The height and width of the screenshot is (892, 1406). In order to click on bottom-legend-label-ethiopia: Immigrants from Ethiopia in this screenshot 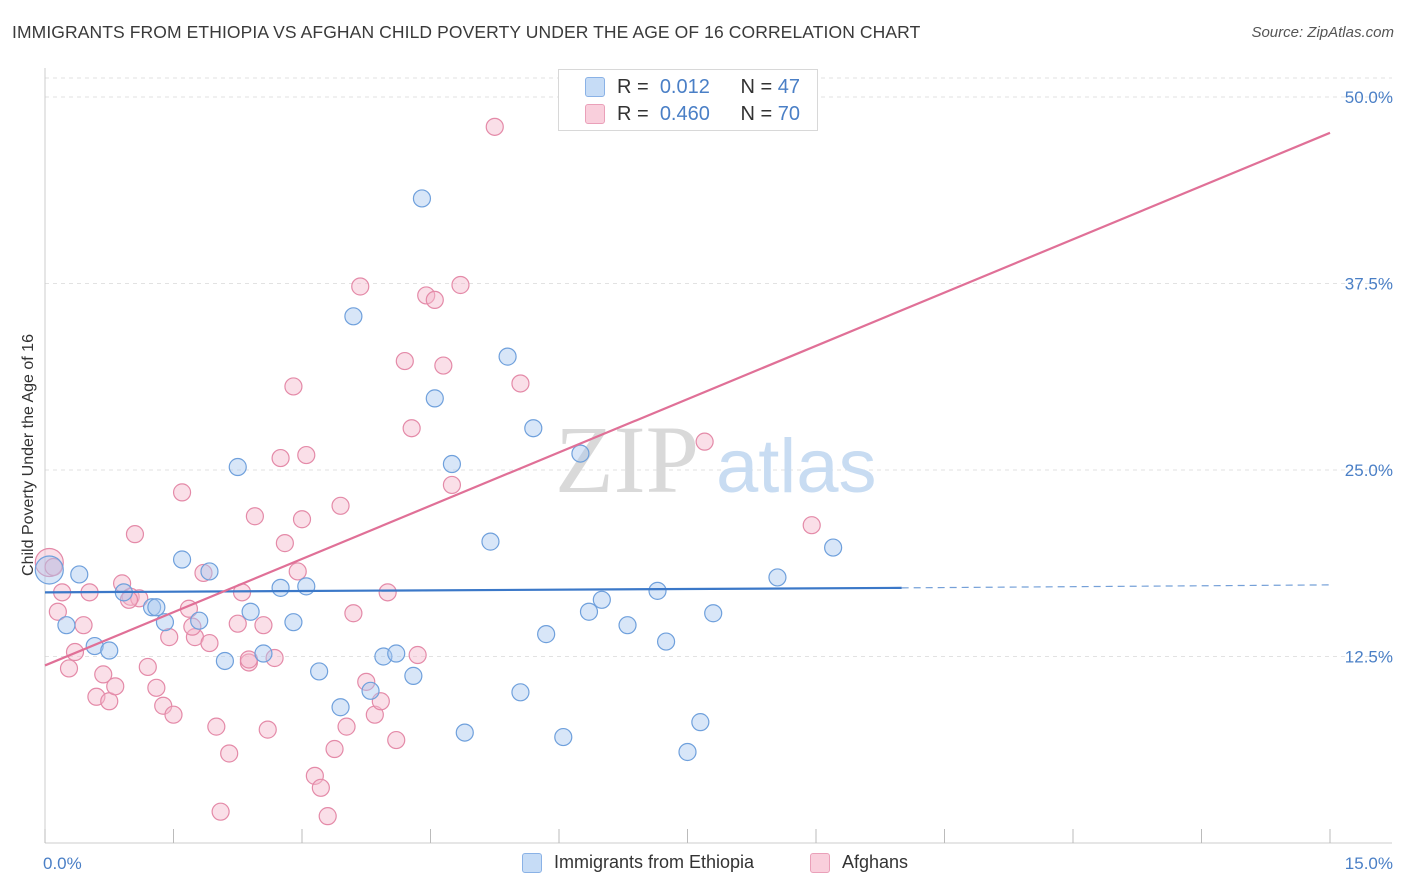, I will do `click(654, 862)`.